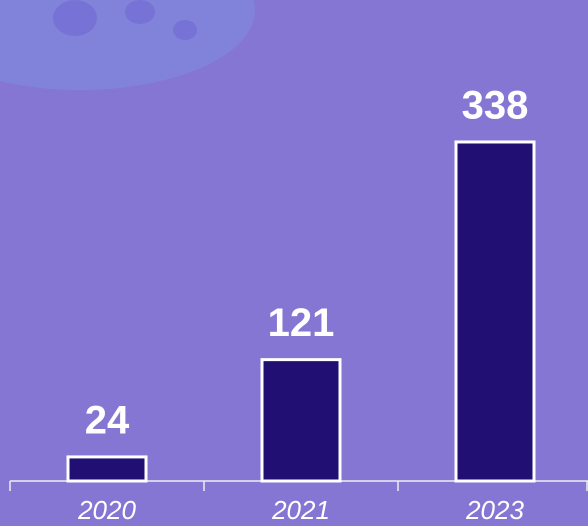 Image resolution: width=588 pixels, height=526 pixels. What do you see at coordinates (107, 420) in the screenshot?
I see `value-label: 24` at bounding box center [107, 420].